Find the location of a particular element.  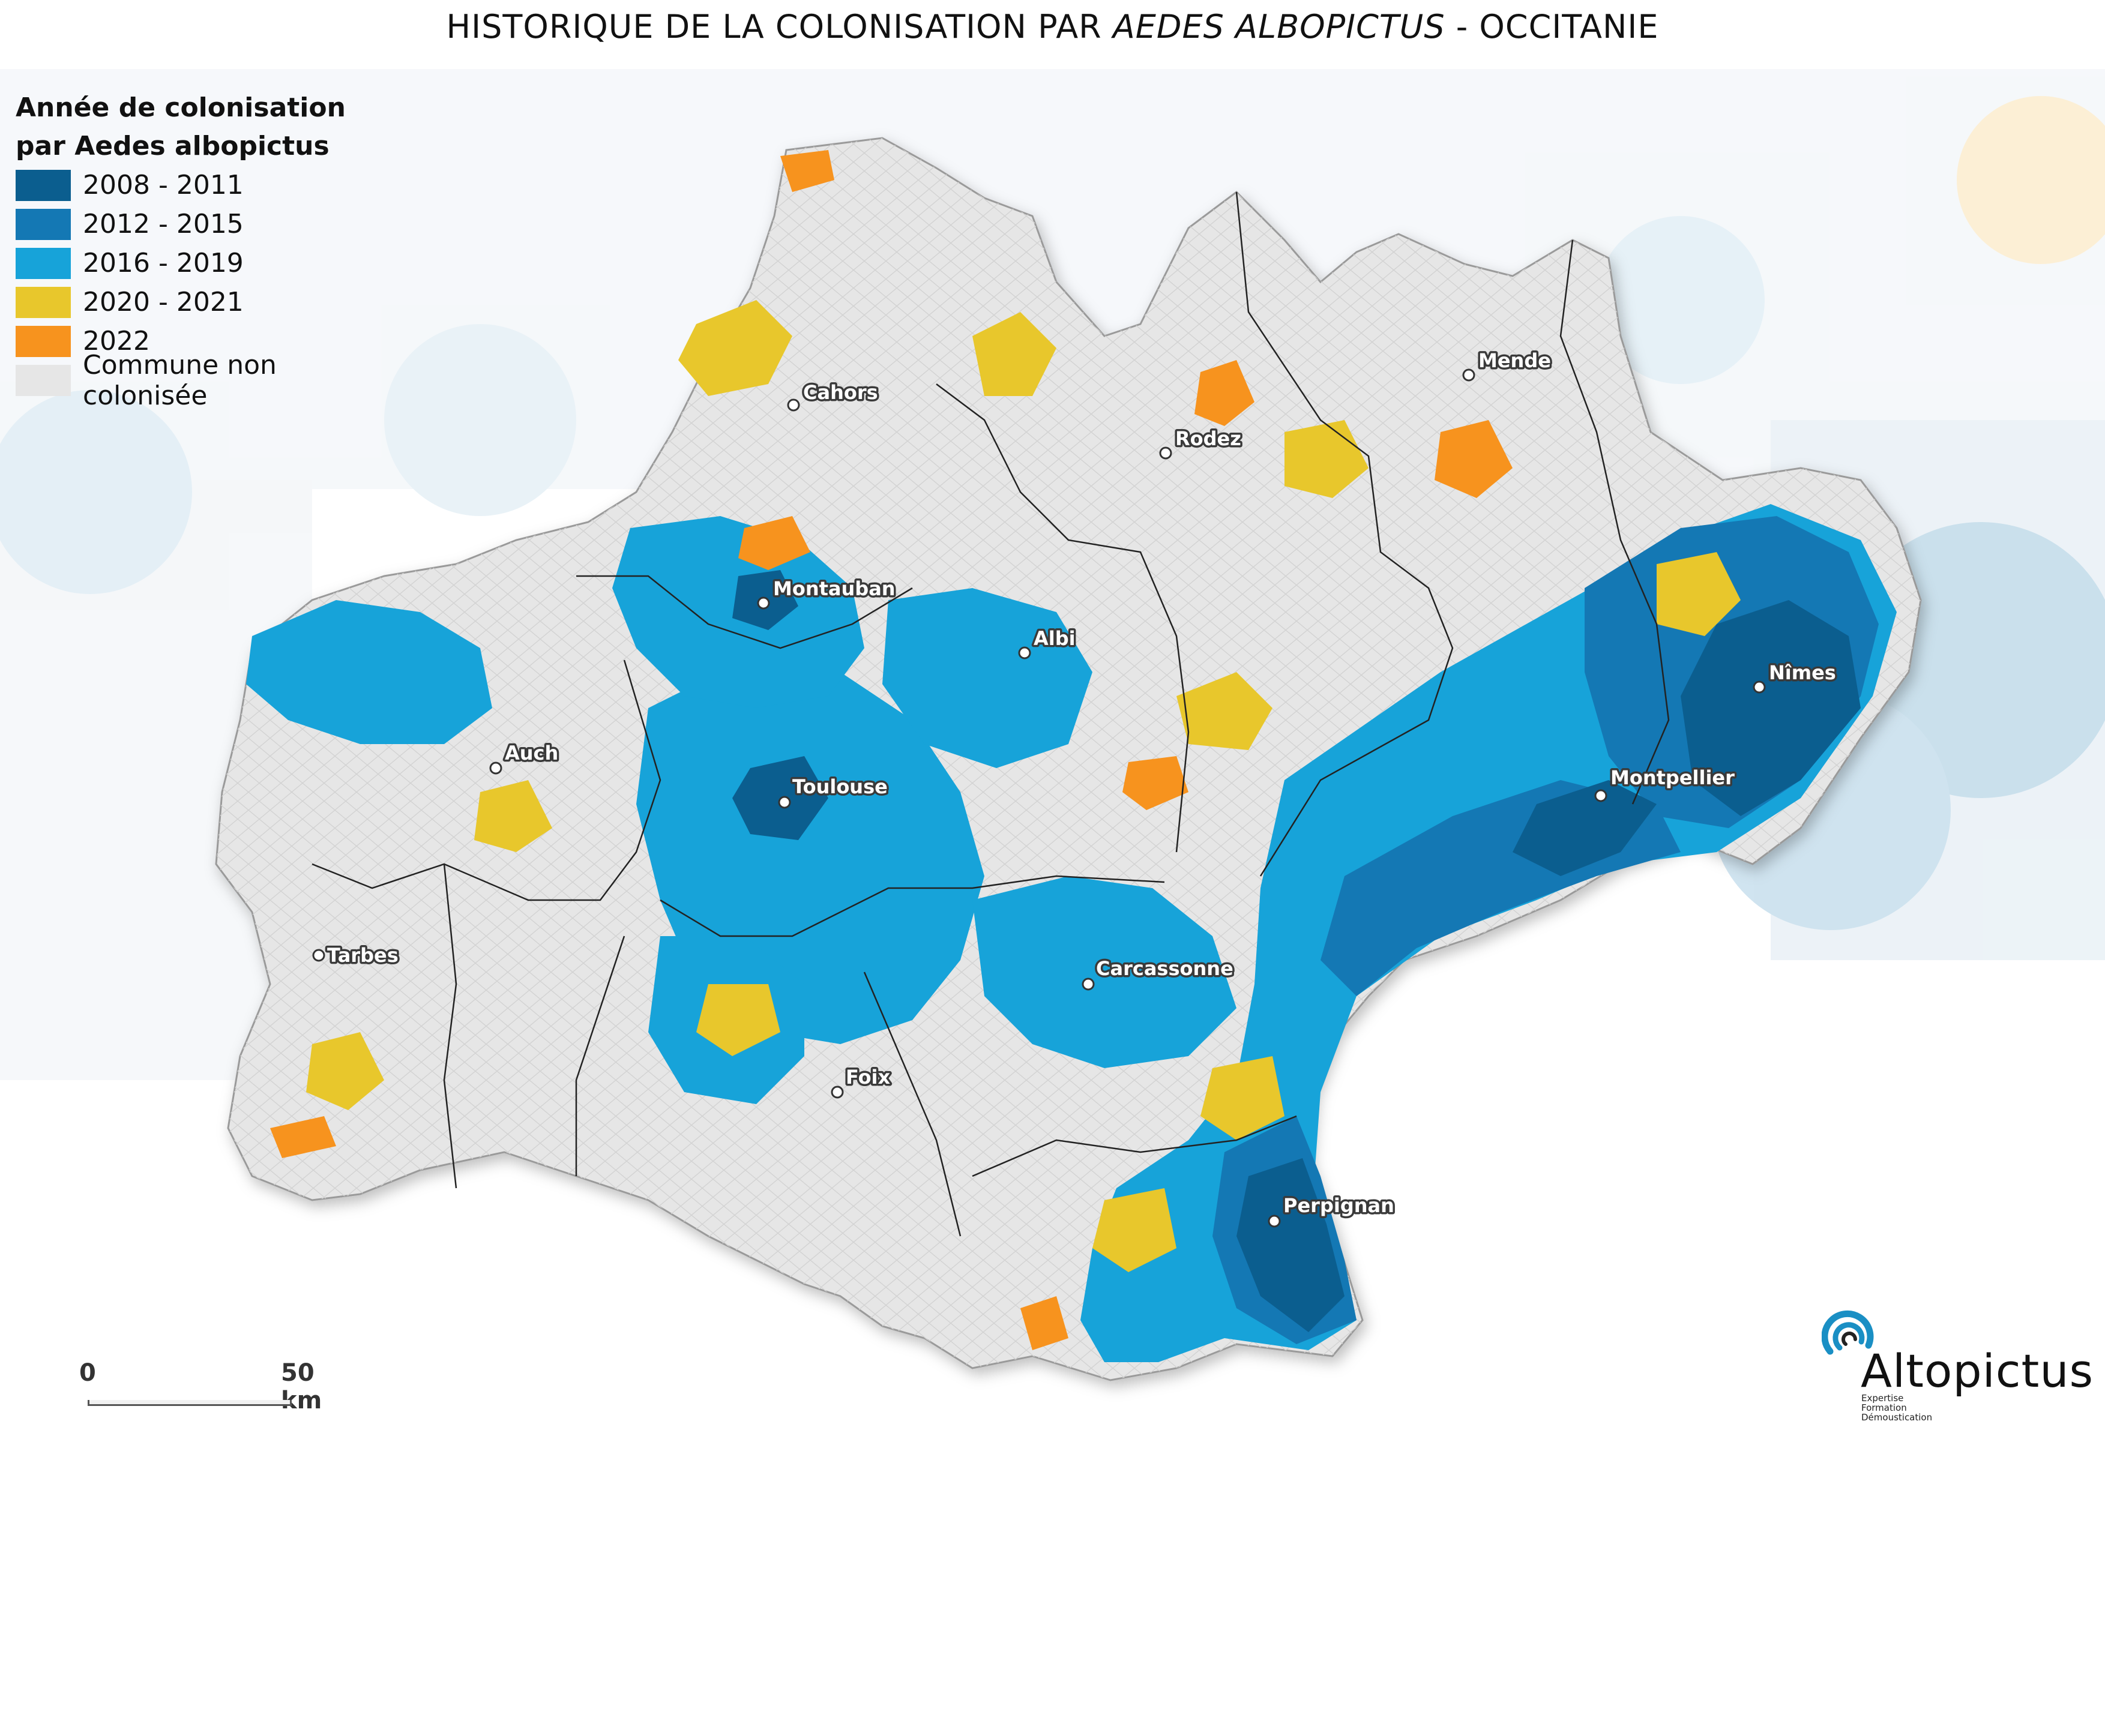

city-montpellier: Montpellier is located at coordinates (1665, 783).